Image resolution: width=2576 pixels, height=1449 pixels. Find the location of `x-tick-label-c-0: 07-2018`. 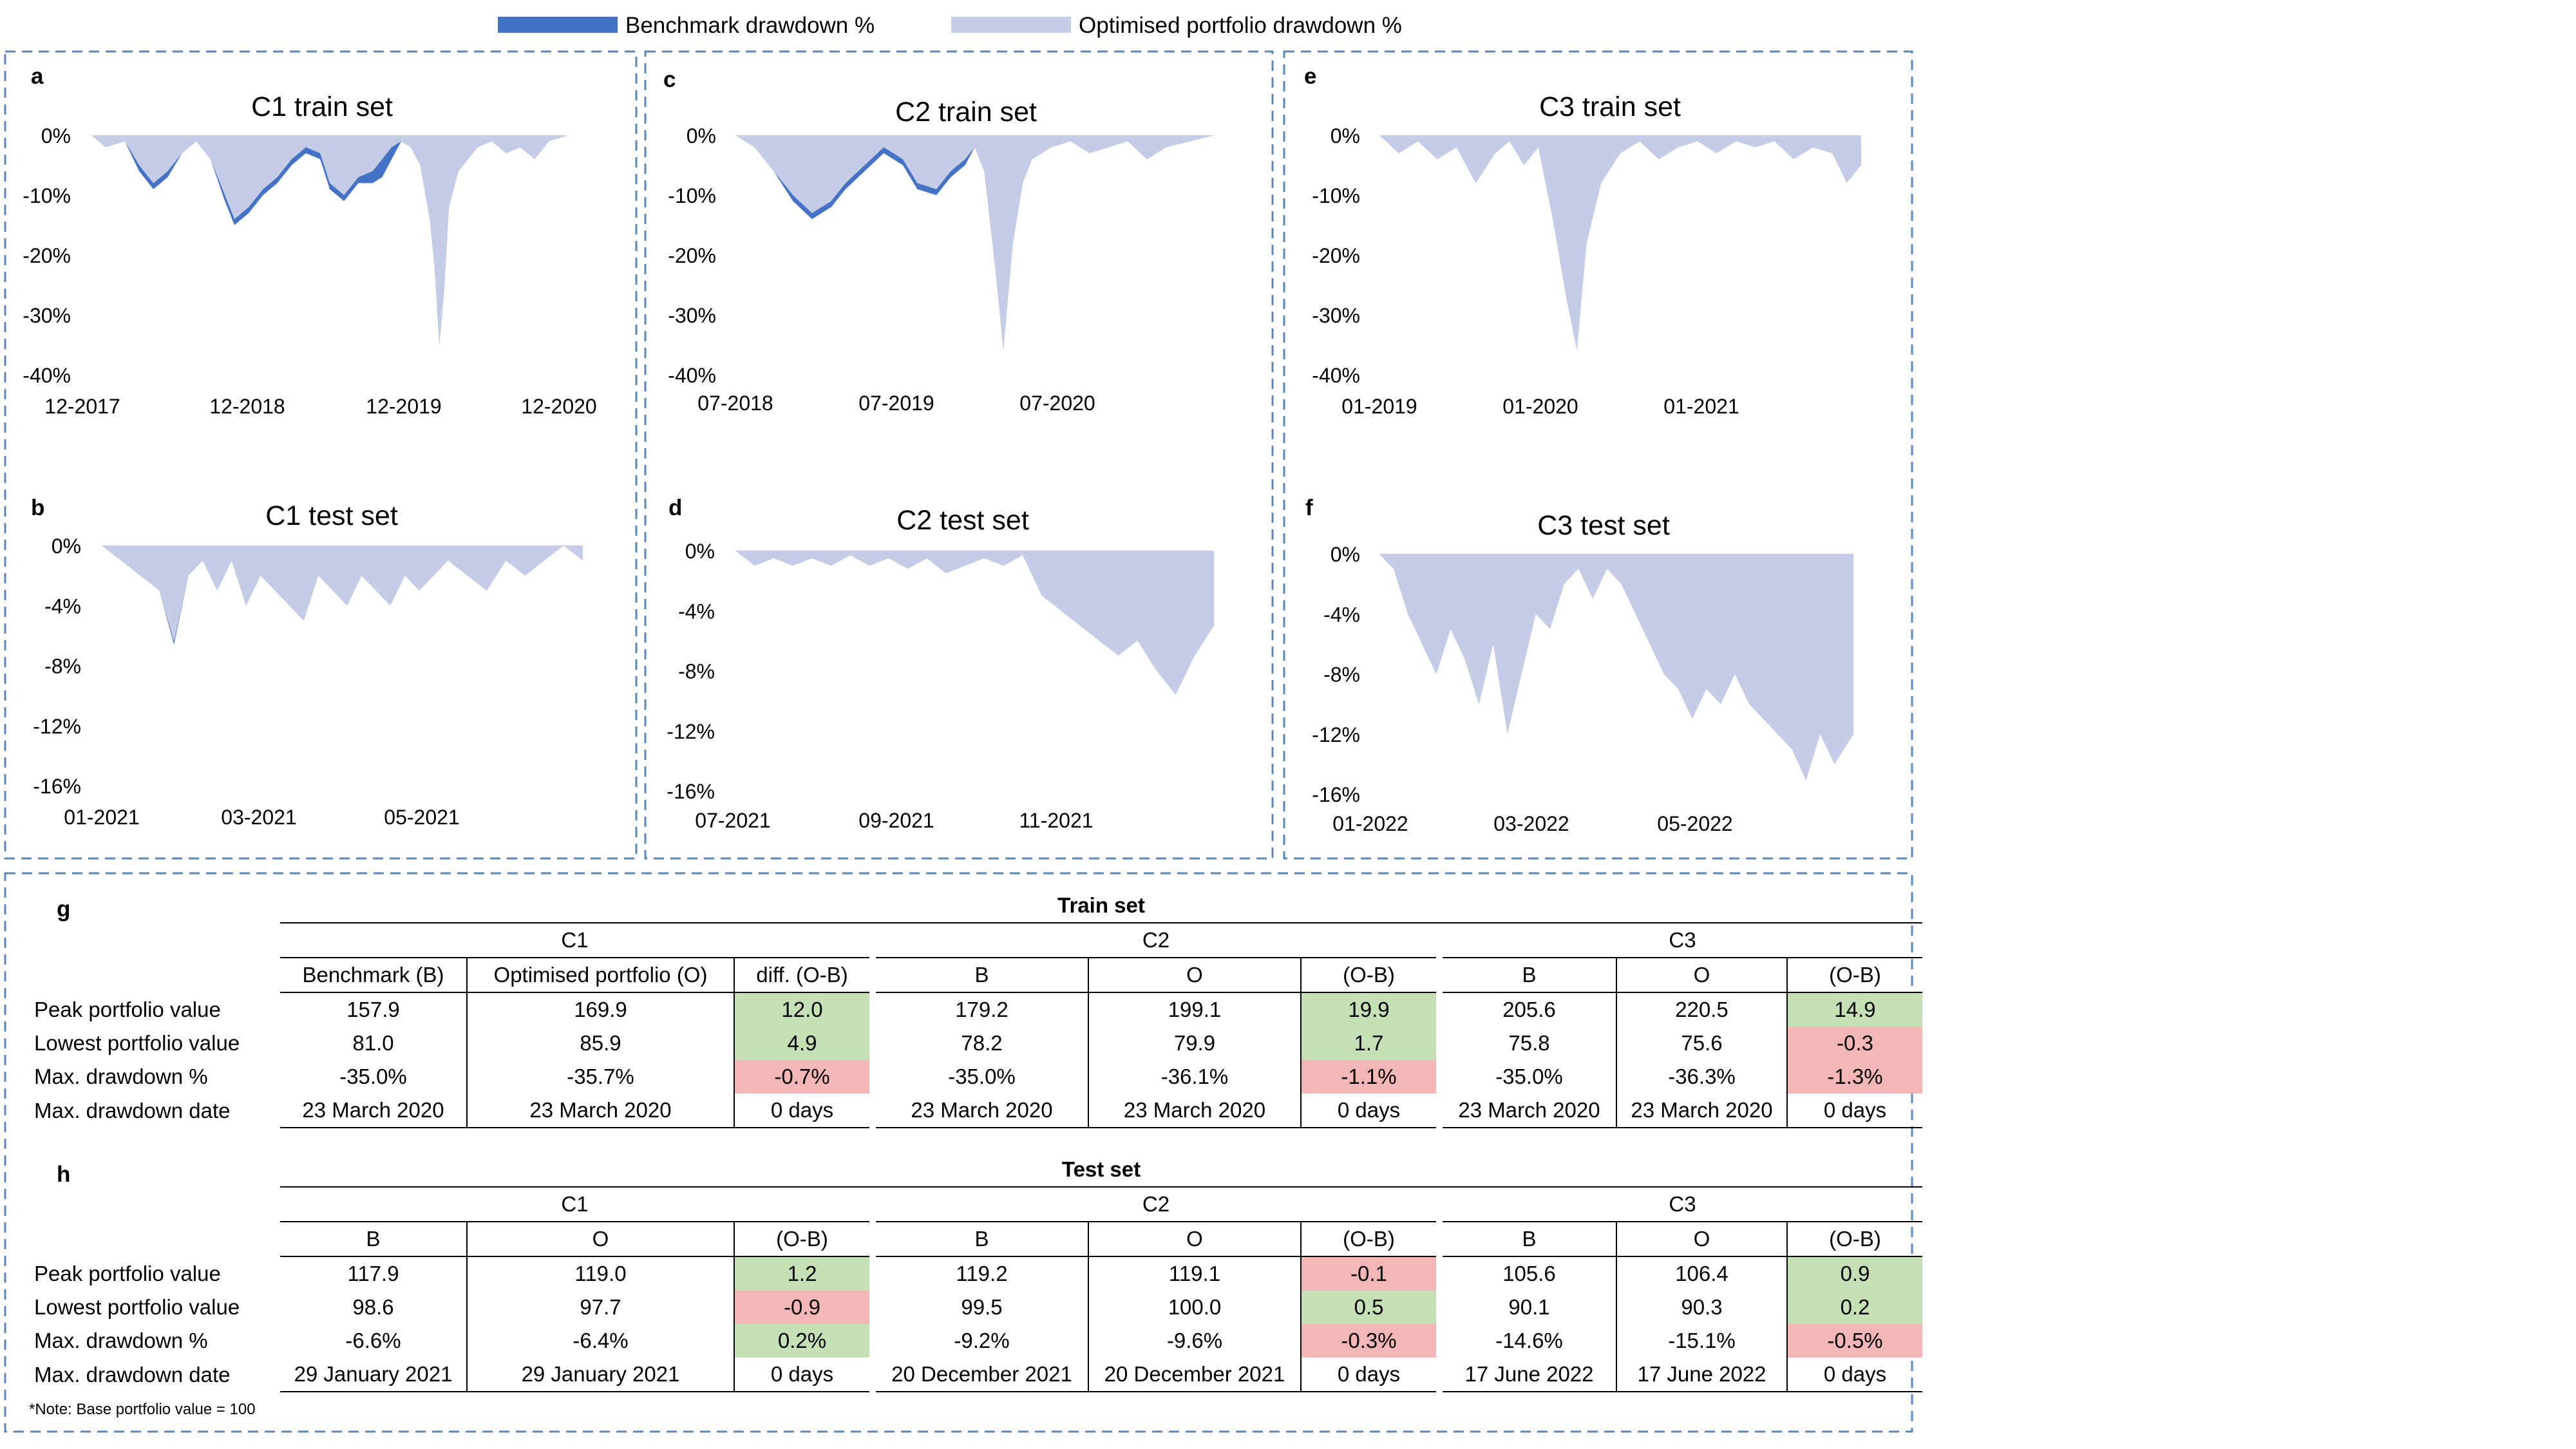

x-tick-label-c-0: 07-2018 is located at coordinates (735, 403).